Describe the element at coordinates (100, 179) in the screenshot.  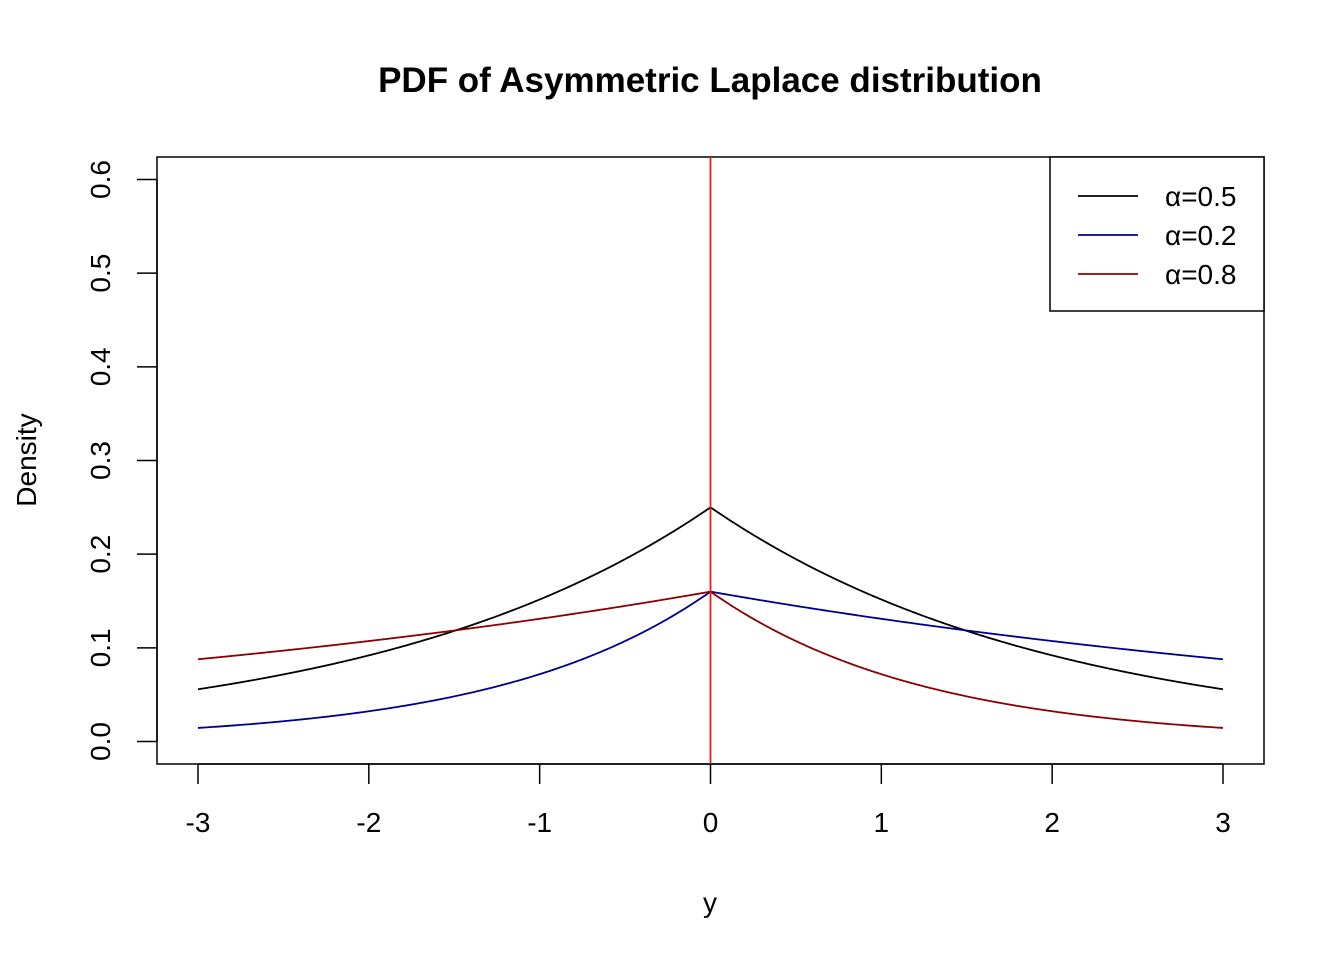
I see `y-tick-label: 0.6` at that location.